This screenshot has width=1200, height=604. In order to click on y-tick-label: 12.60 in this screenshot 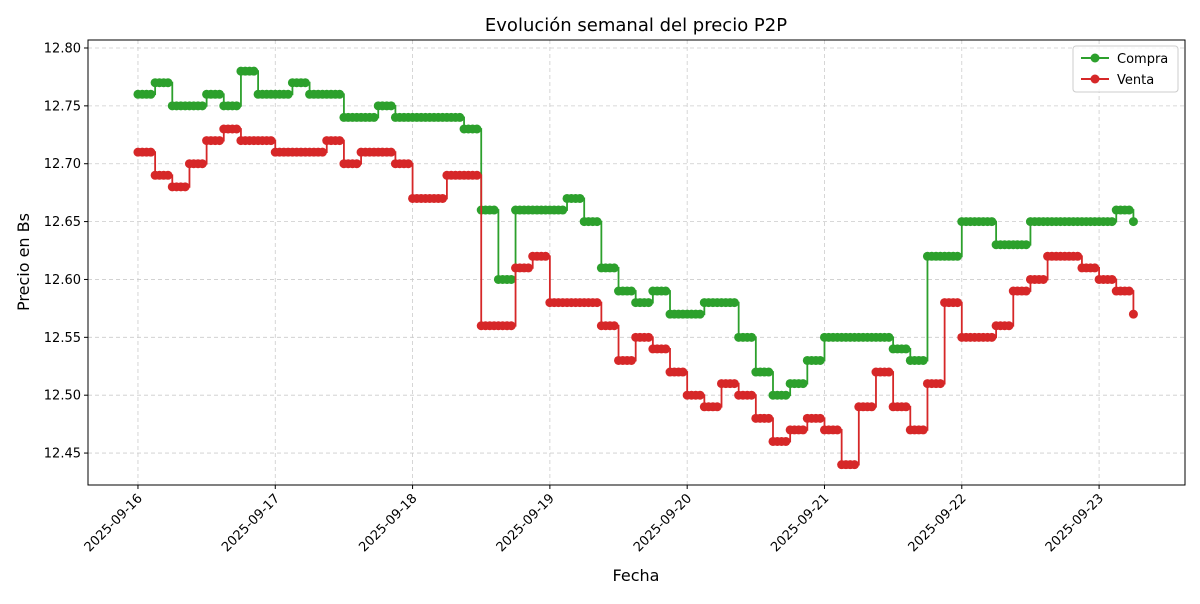, I will do `click(62, 280)`.